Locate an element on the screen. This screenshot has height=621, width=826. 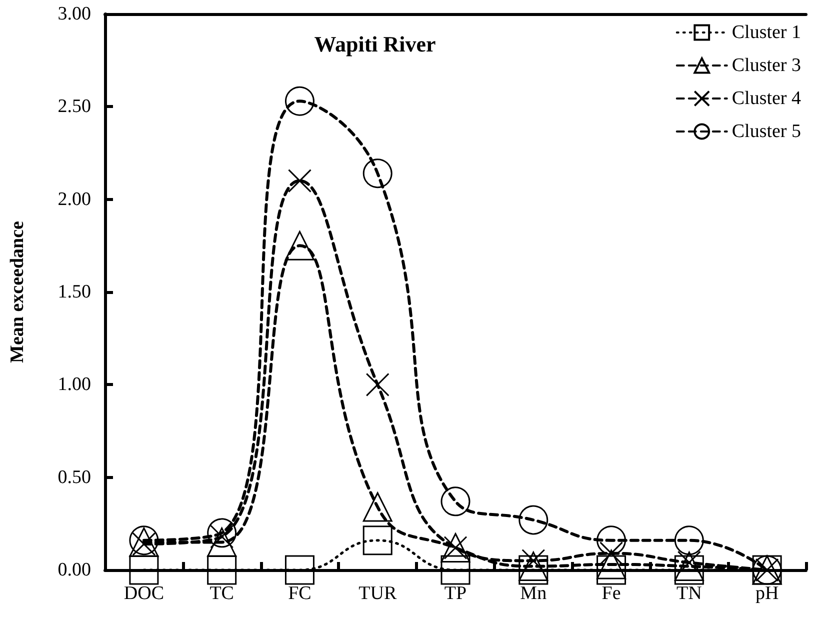
x-tick-label: Mn is located at coordinates (534, 593).